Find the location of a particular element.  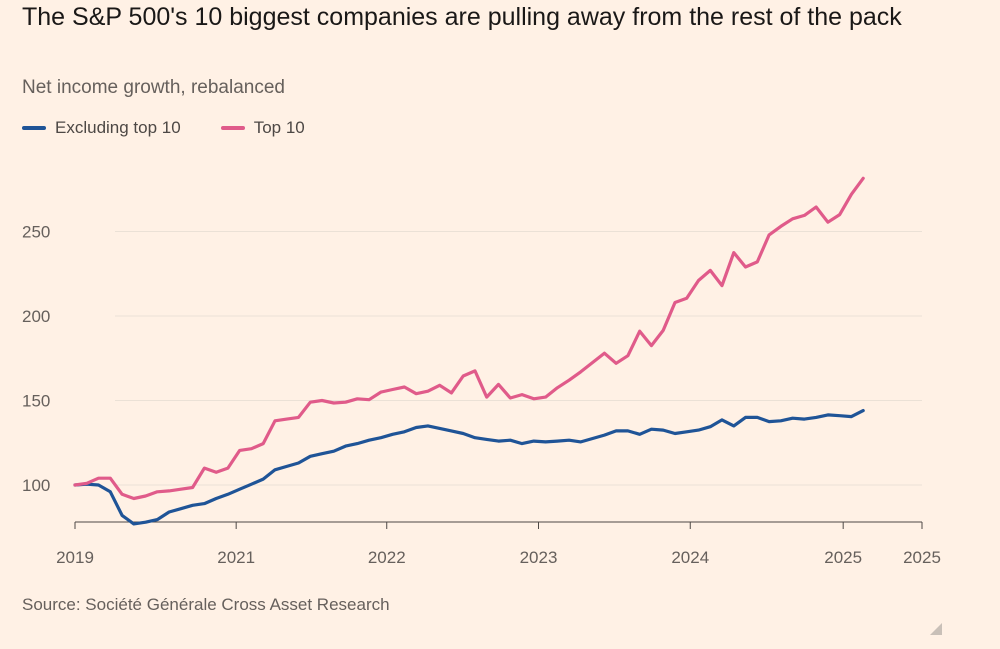

chart-subtitle: Net income growth, rebalanced is located at coordinates (153, 87).